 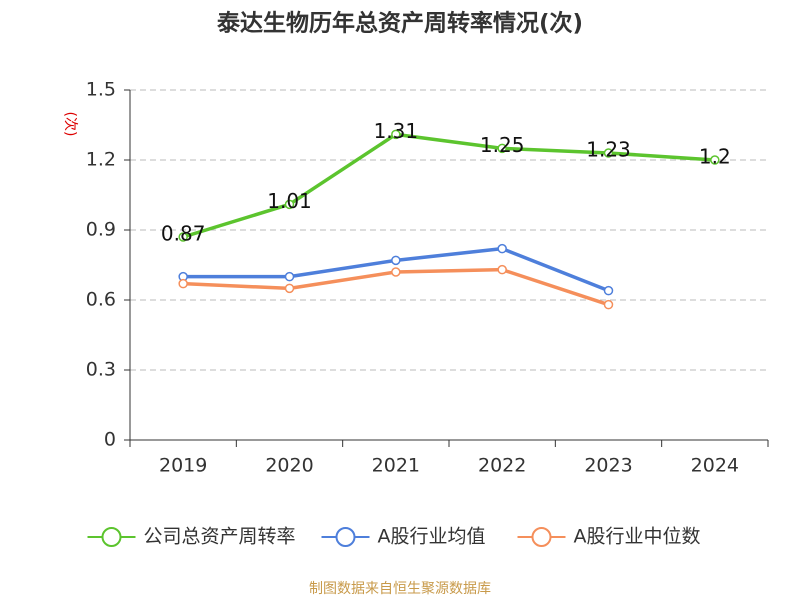 I want to click on y-tick-label: 0.6, so click(x=101, y=300).